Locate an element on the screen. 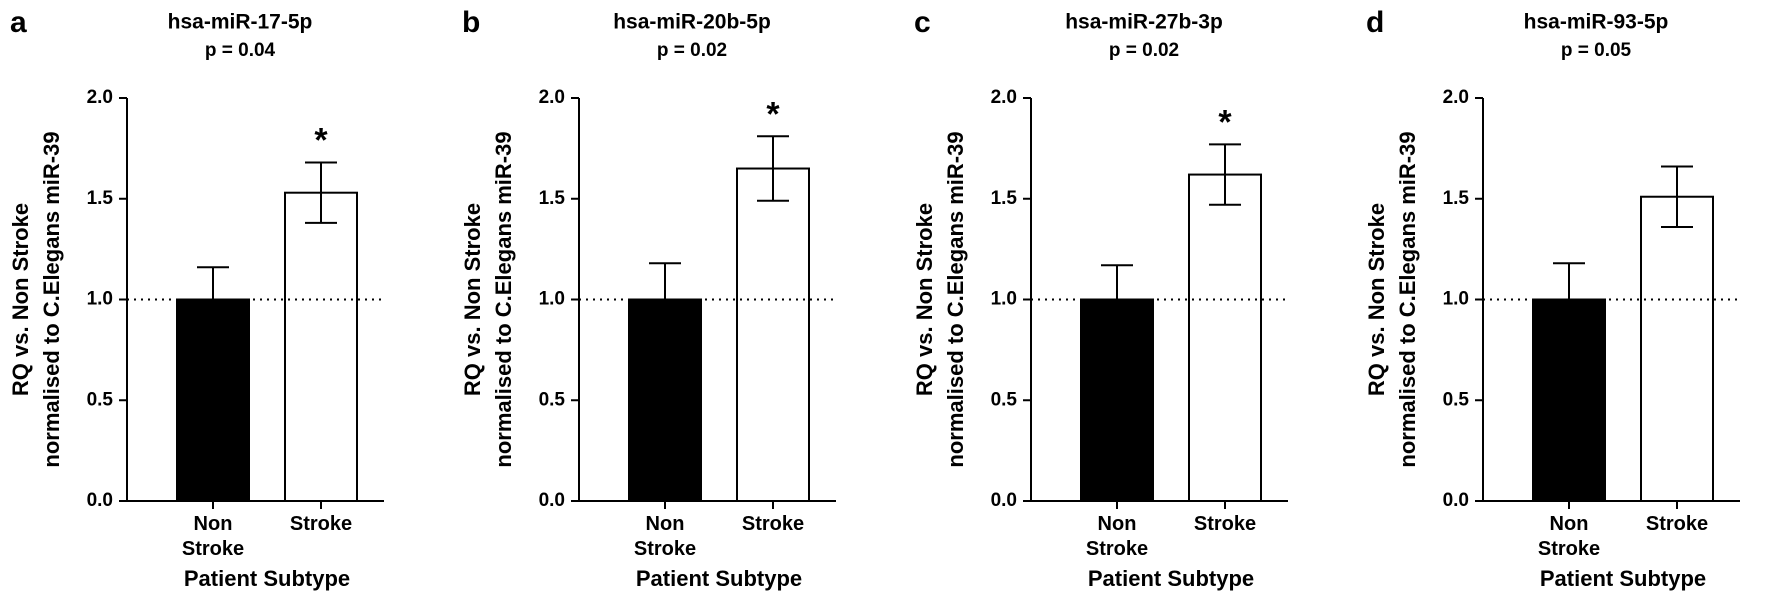 Image resolution: width=1772 pixels, height=600 pixels. panel-label: a is located at coordinates (18, 22).